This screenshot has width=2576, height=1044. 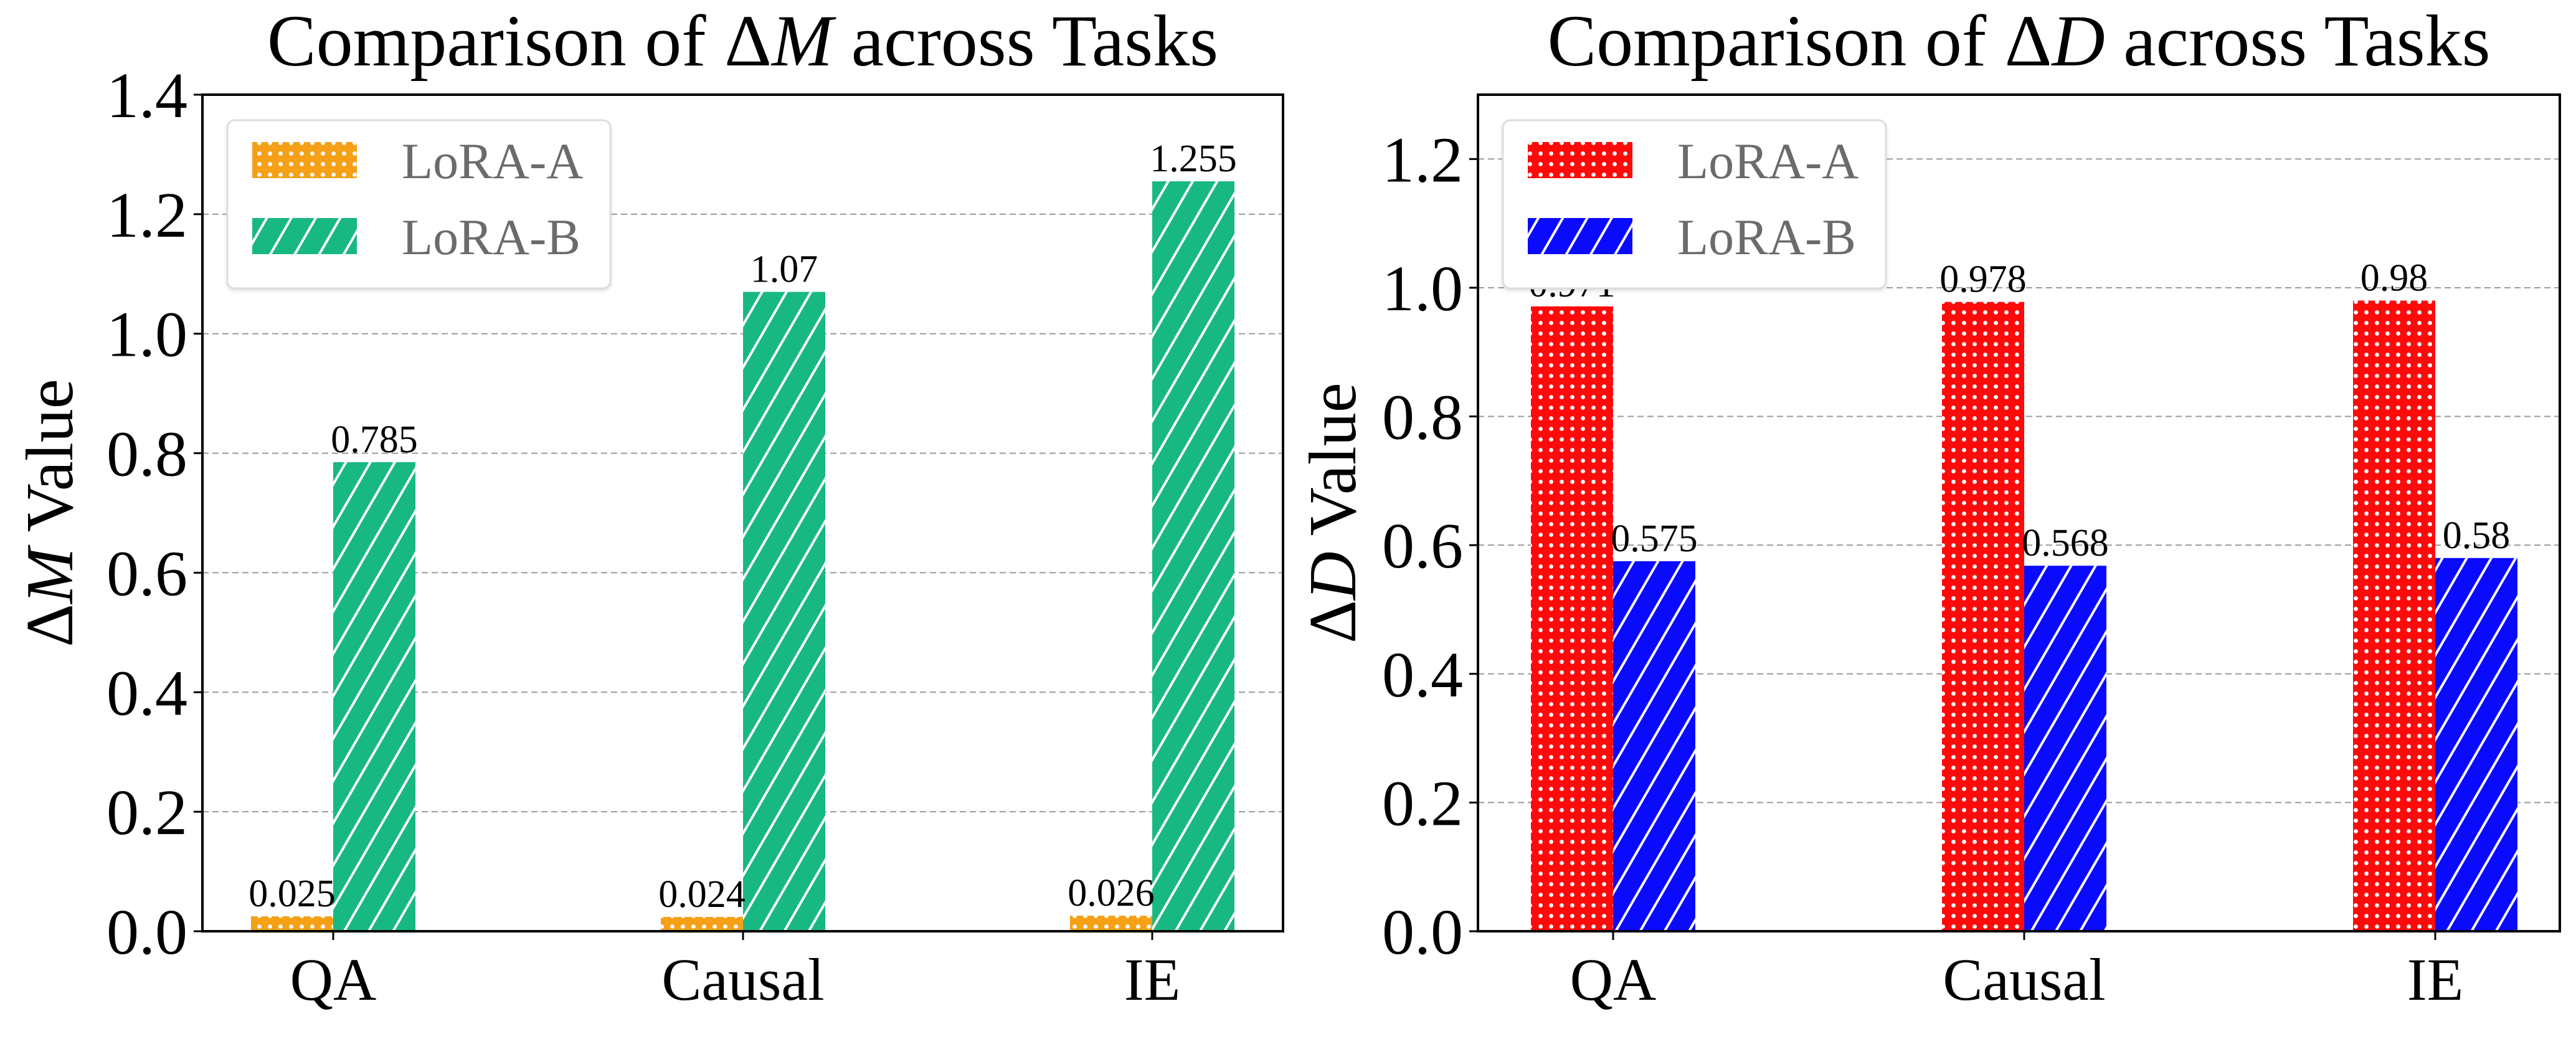 I want to click on data-label: 0.785, so click(x=375, y=440).